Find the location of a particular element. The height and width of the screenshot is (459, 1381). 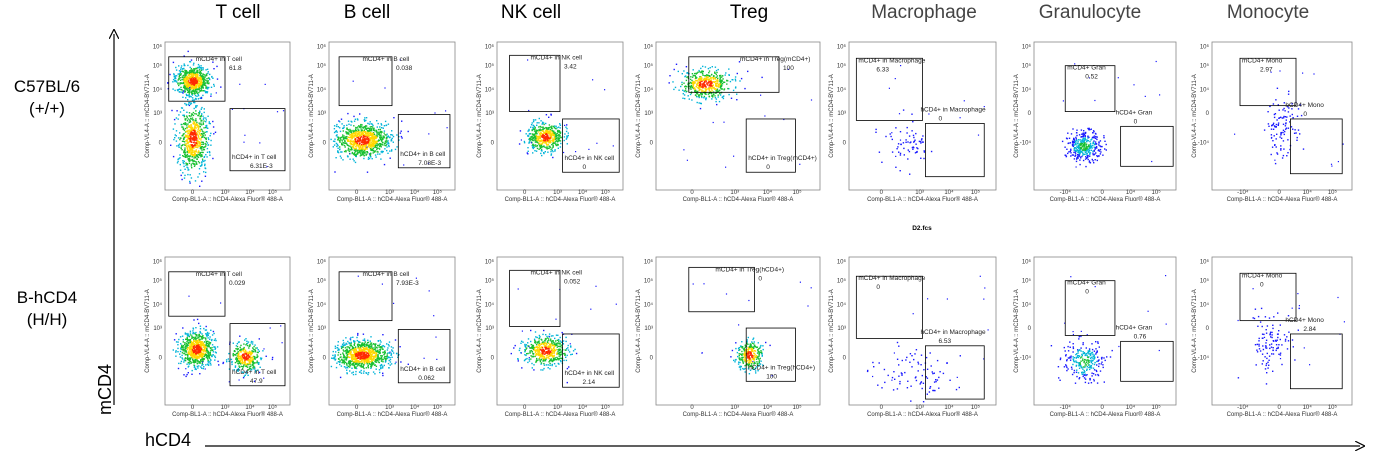

panel-frame is located at coordinates (738, 116).